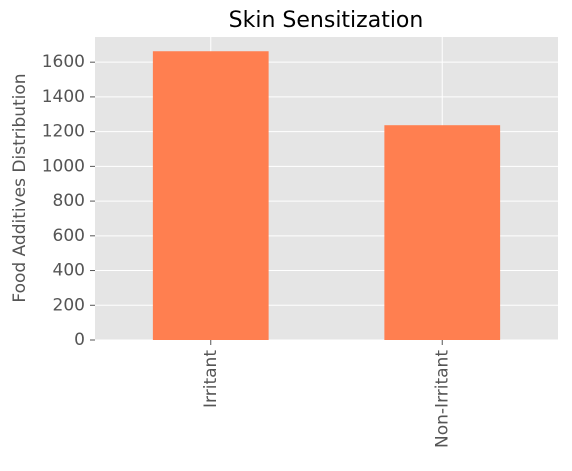 Image resolution: width=572 pixels, height=471 pixels. What do you see at coordinates (20, 187) in the screenshot?
I see `y-axis-label: Food Additives Distribution` at bounding box center [20, 187].